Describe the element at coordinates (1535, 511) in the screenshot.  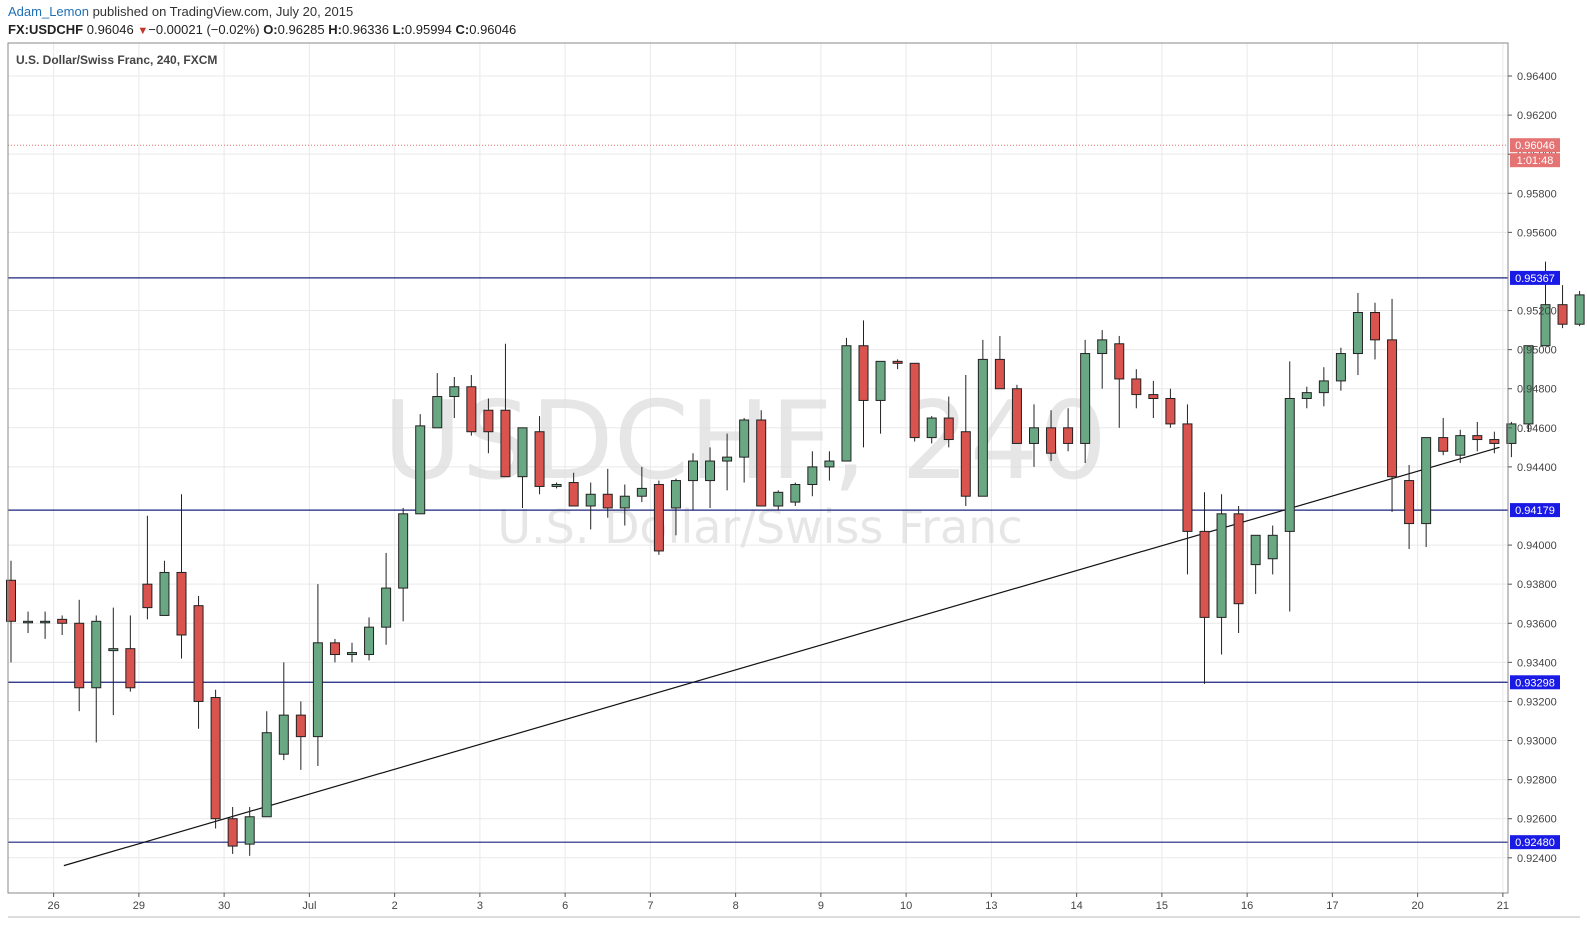
I see `level-price-label: 0.94179` at that location.